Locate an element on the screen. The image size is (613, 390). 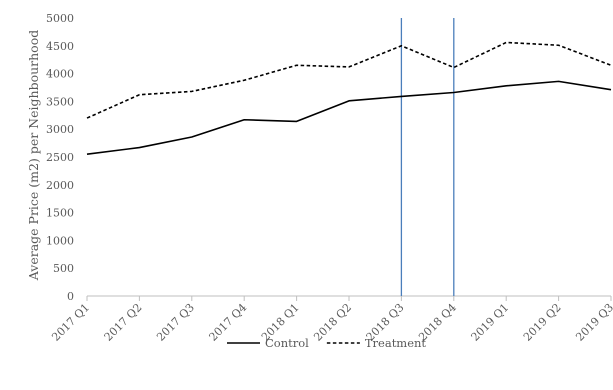
x-tick-label: 2019 Q2 is located at coordinates (542, 322).